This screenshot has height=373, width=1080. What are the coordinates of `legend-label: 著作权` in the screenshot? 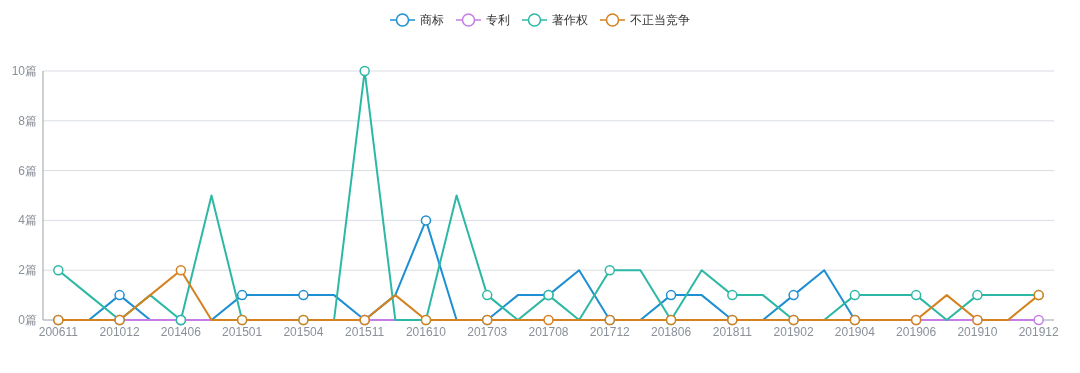 It's located at (570, 20).